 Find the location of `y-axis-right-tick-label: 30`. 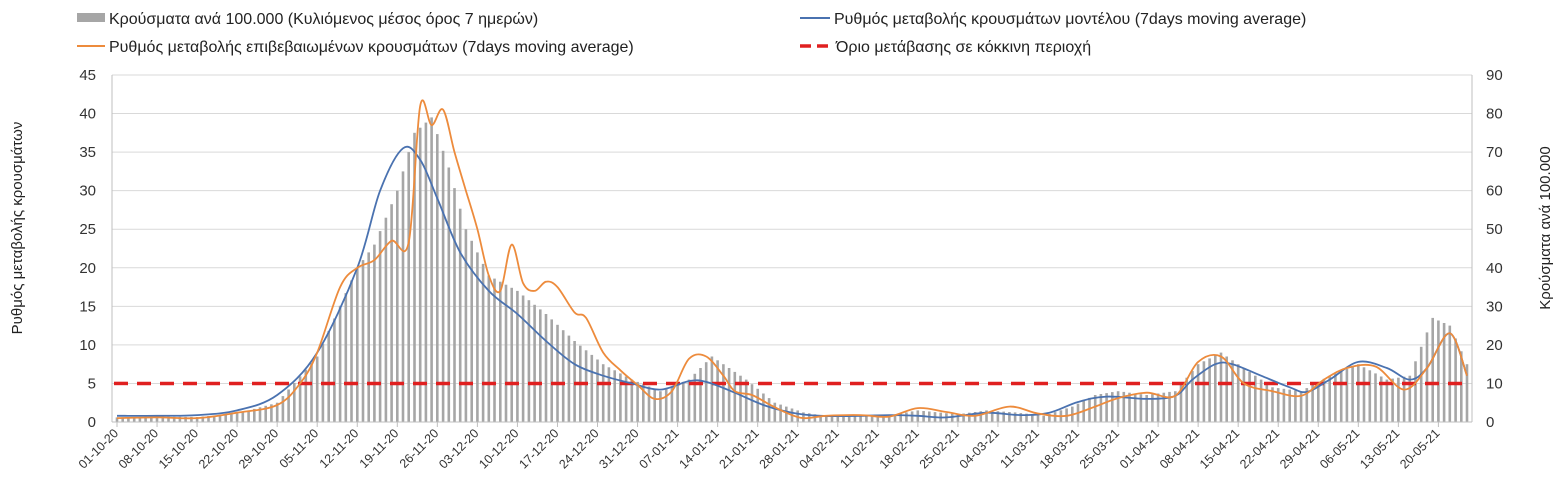

y-axis-right-tick-label: 30 is located at coordinates (1494, 306).